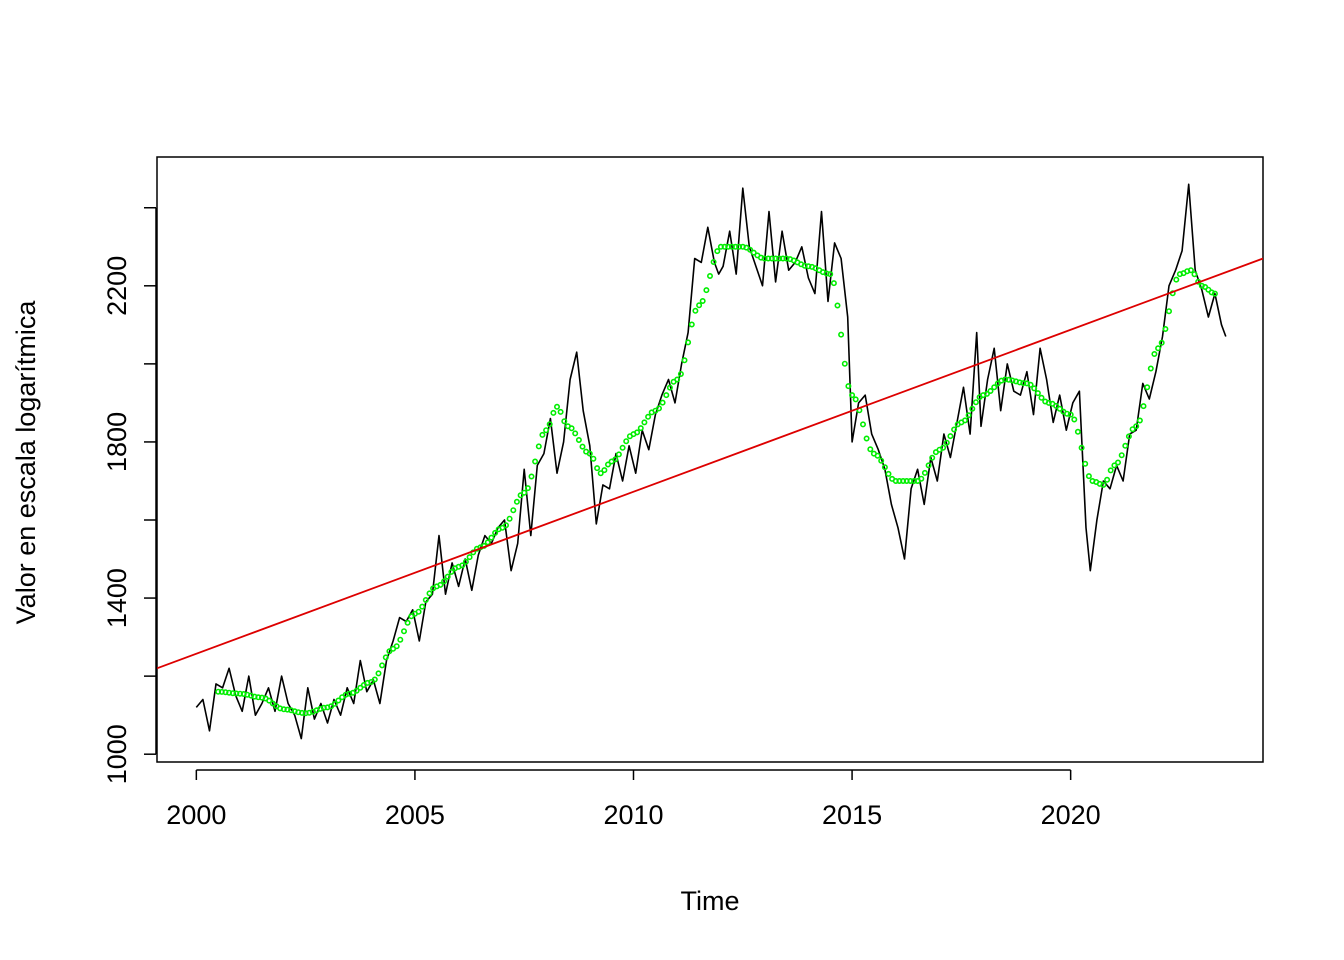 This screenshot has width=1344, height=960. What do you see at coordinates (26, 462) in the screenshot?
I see `y-axis-label: Valor en escala logarítmica` at bounding box center [26, 462].